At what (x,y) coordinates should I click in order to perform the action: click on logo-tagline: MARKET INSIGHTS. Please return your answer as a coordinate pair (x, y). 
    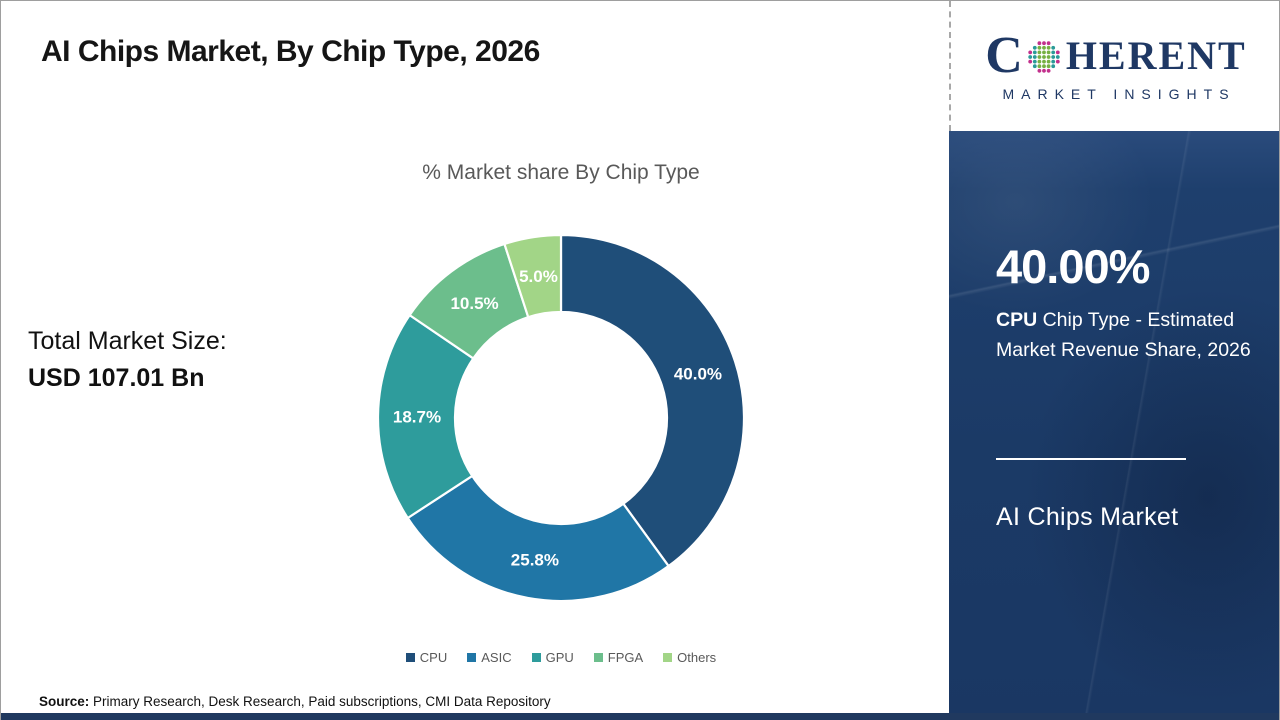
    Looking at the image, I should click on (1119, 94).